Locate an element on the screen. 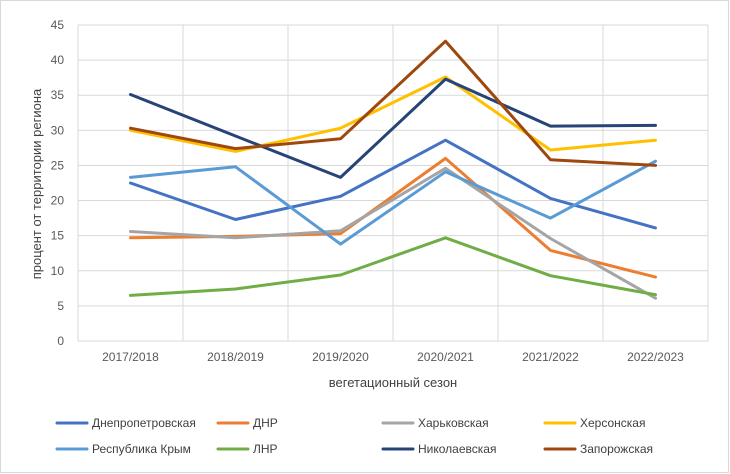  y-tick-label: 25 is located at coordinates (58, 165).